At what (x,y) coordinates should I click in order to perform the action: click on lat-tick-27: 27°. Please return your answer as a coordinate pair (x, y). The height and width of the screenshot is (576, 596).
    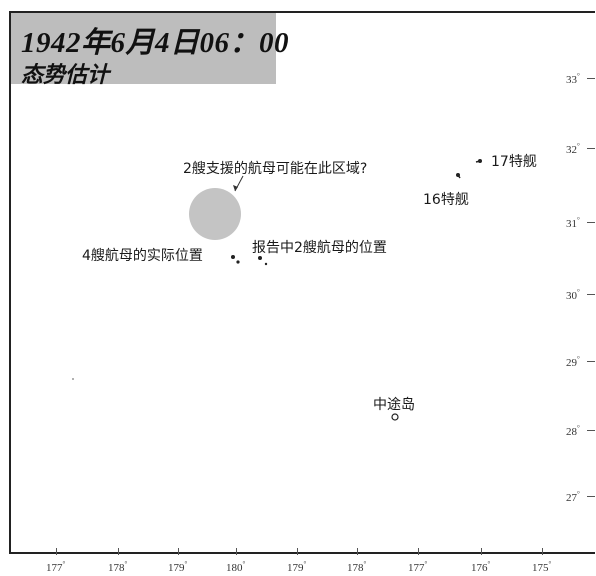
    Looking at the image, I should click on (573, 497).